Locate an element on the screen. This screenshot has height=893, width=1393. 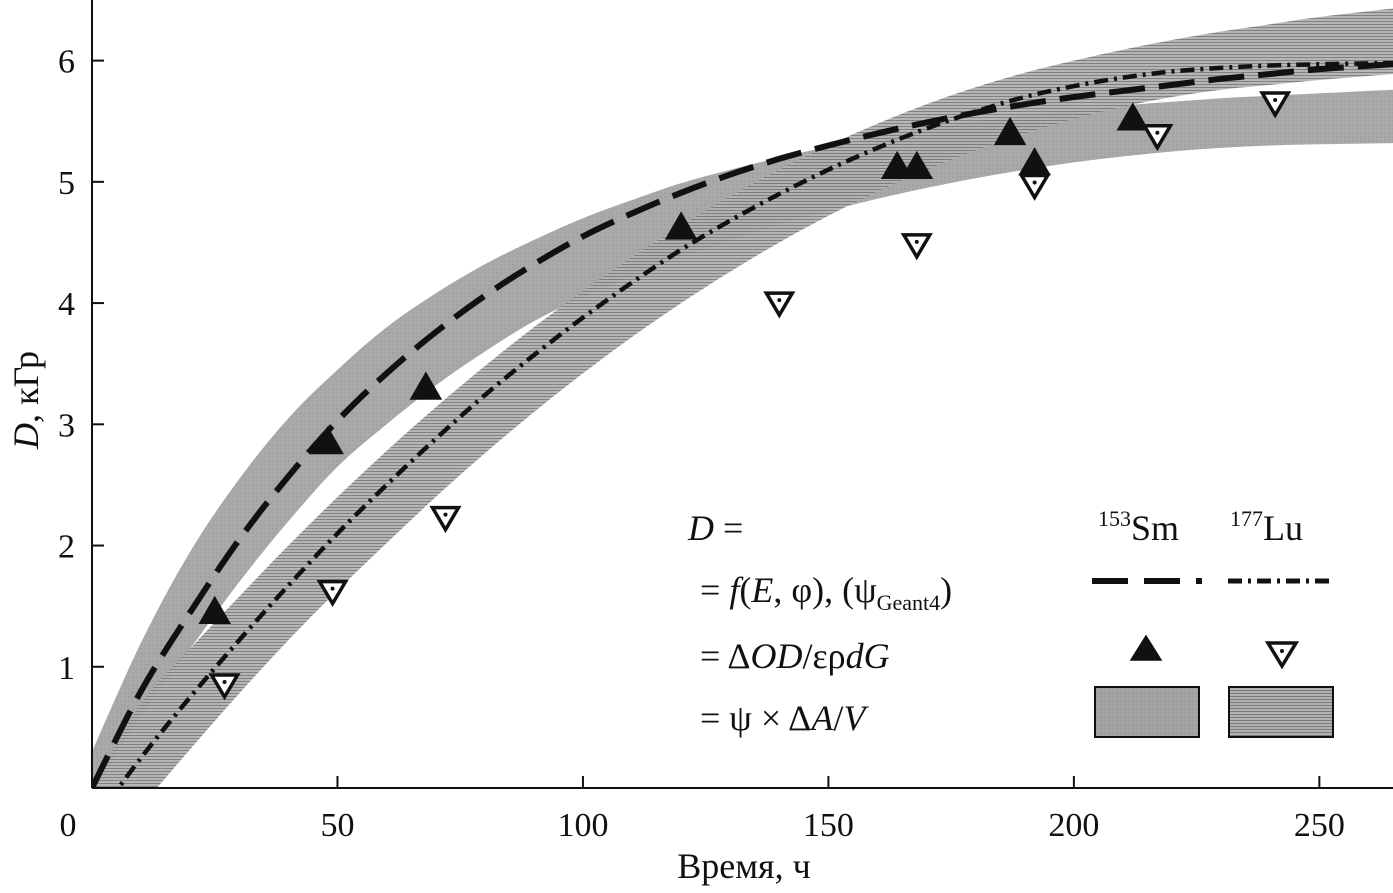
y-tick-label: 6 is located at coordinates (66, 62).